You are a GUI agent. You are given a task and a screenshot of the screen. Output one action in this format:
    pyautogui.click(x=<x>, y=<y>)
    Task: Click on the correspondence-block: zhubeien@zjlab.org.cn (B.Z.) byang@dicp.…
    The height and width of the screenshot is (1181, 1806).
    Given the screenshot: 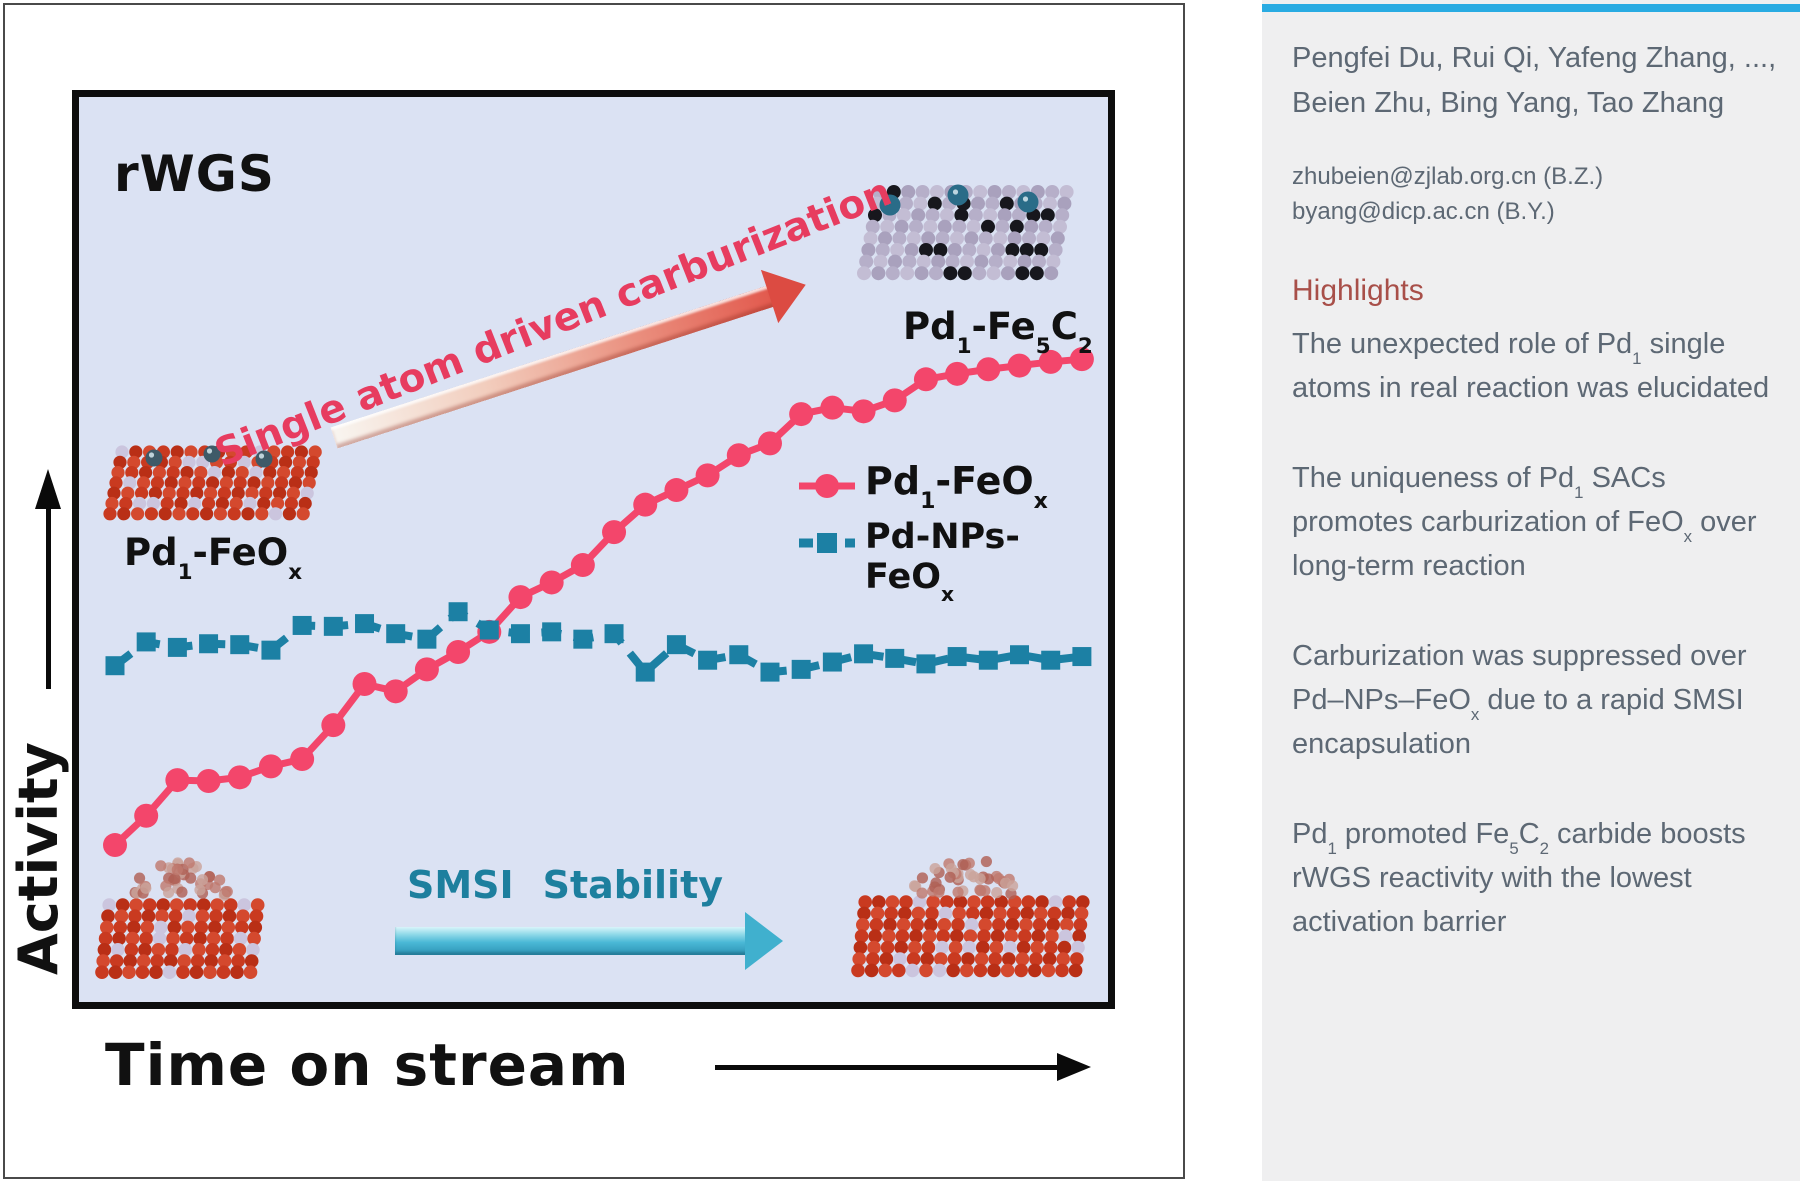 What is the action you would take?
    pyautogui.click(x=1532, y=194)
    